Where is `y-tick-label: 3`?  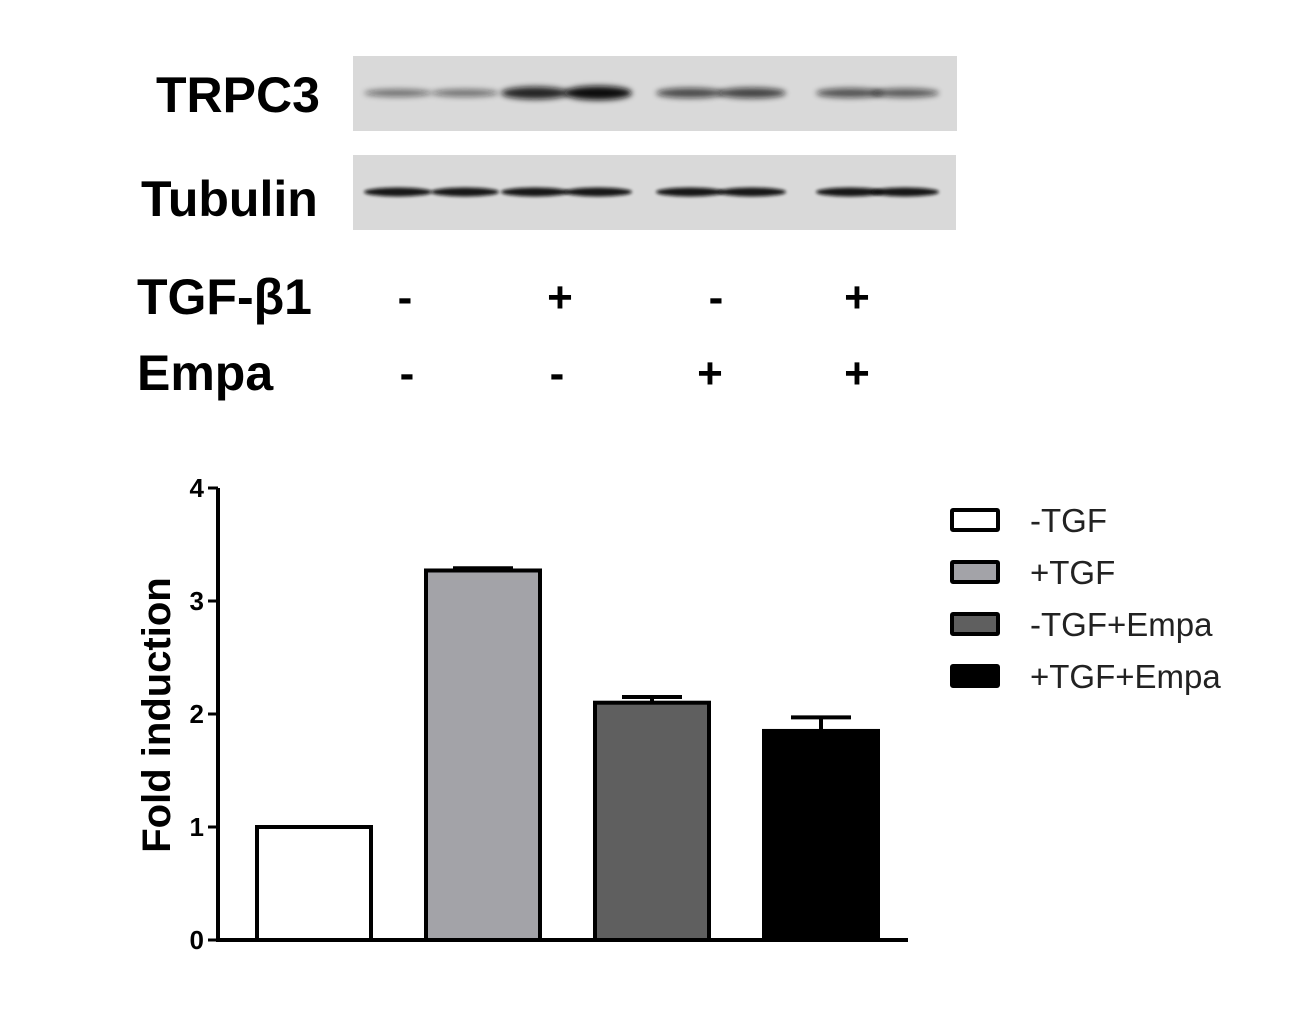
y-tick-label: 3 is located at coordinates (197, 601).